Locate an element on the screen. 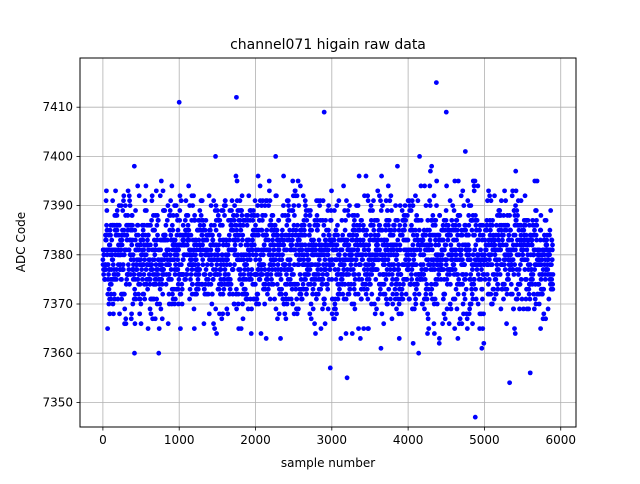  x-axis-label: sample number is located at coordinates (328, 463).